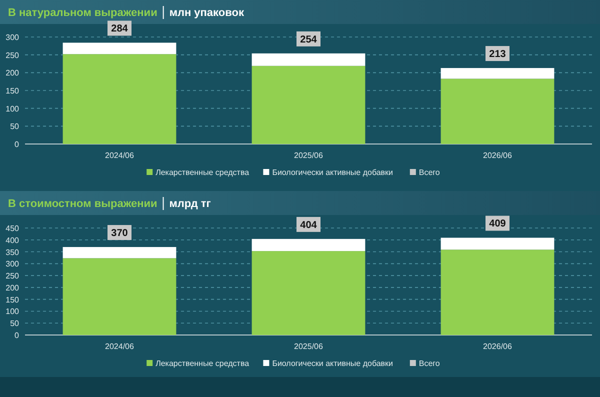  Describe the element at coordinates (13, 252) in the screenshot. I see `y-tick-label: 350` at that location.